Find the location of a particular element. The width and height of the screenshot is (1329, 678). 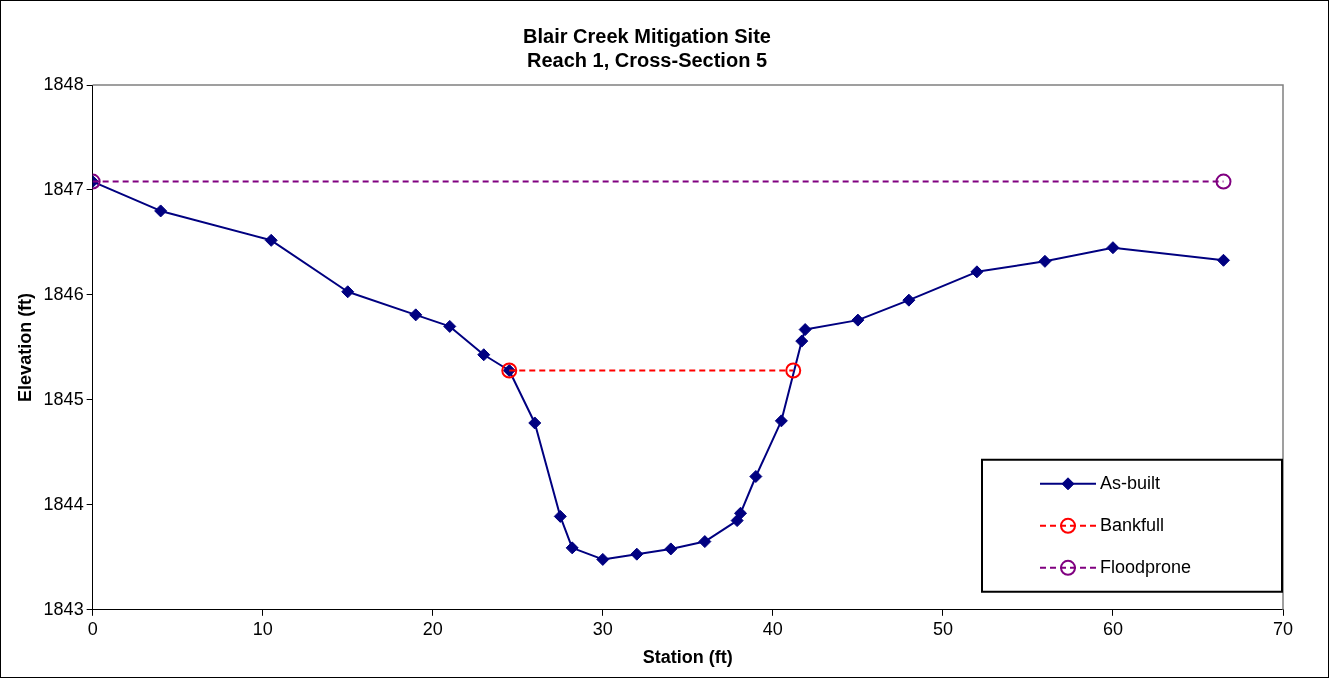

y-tick-label: 1847 is located at coordinates (63, 188).